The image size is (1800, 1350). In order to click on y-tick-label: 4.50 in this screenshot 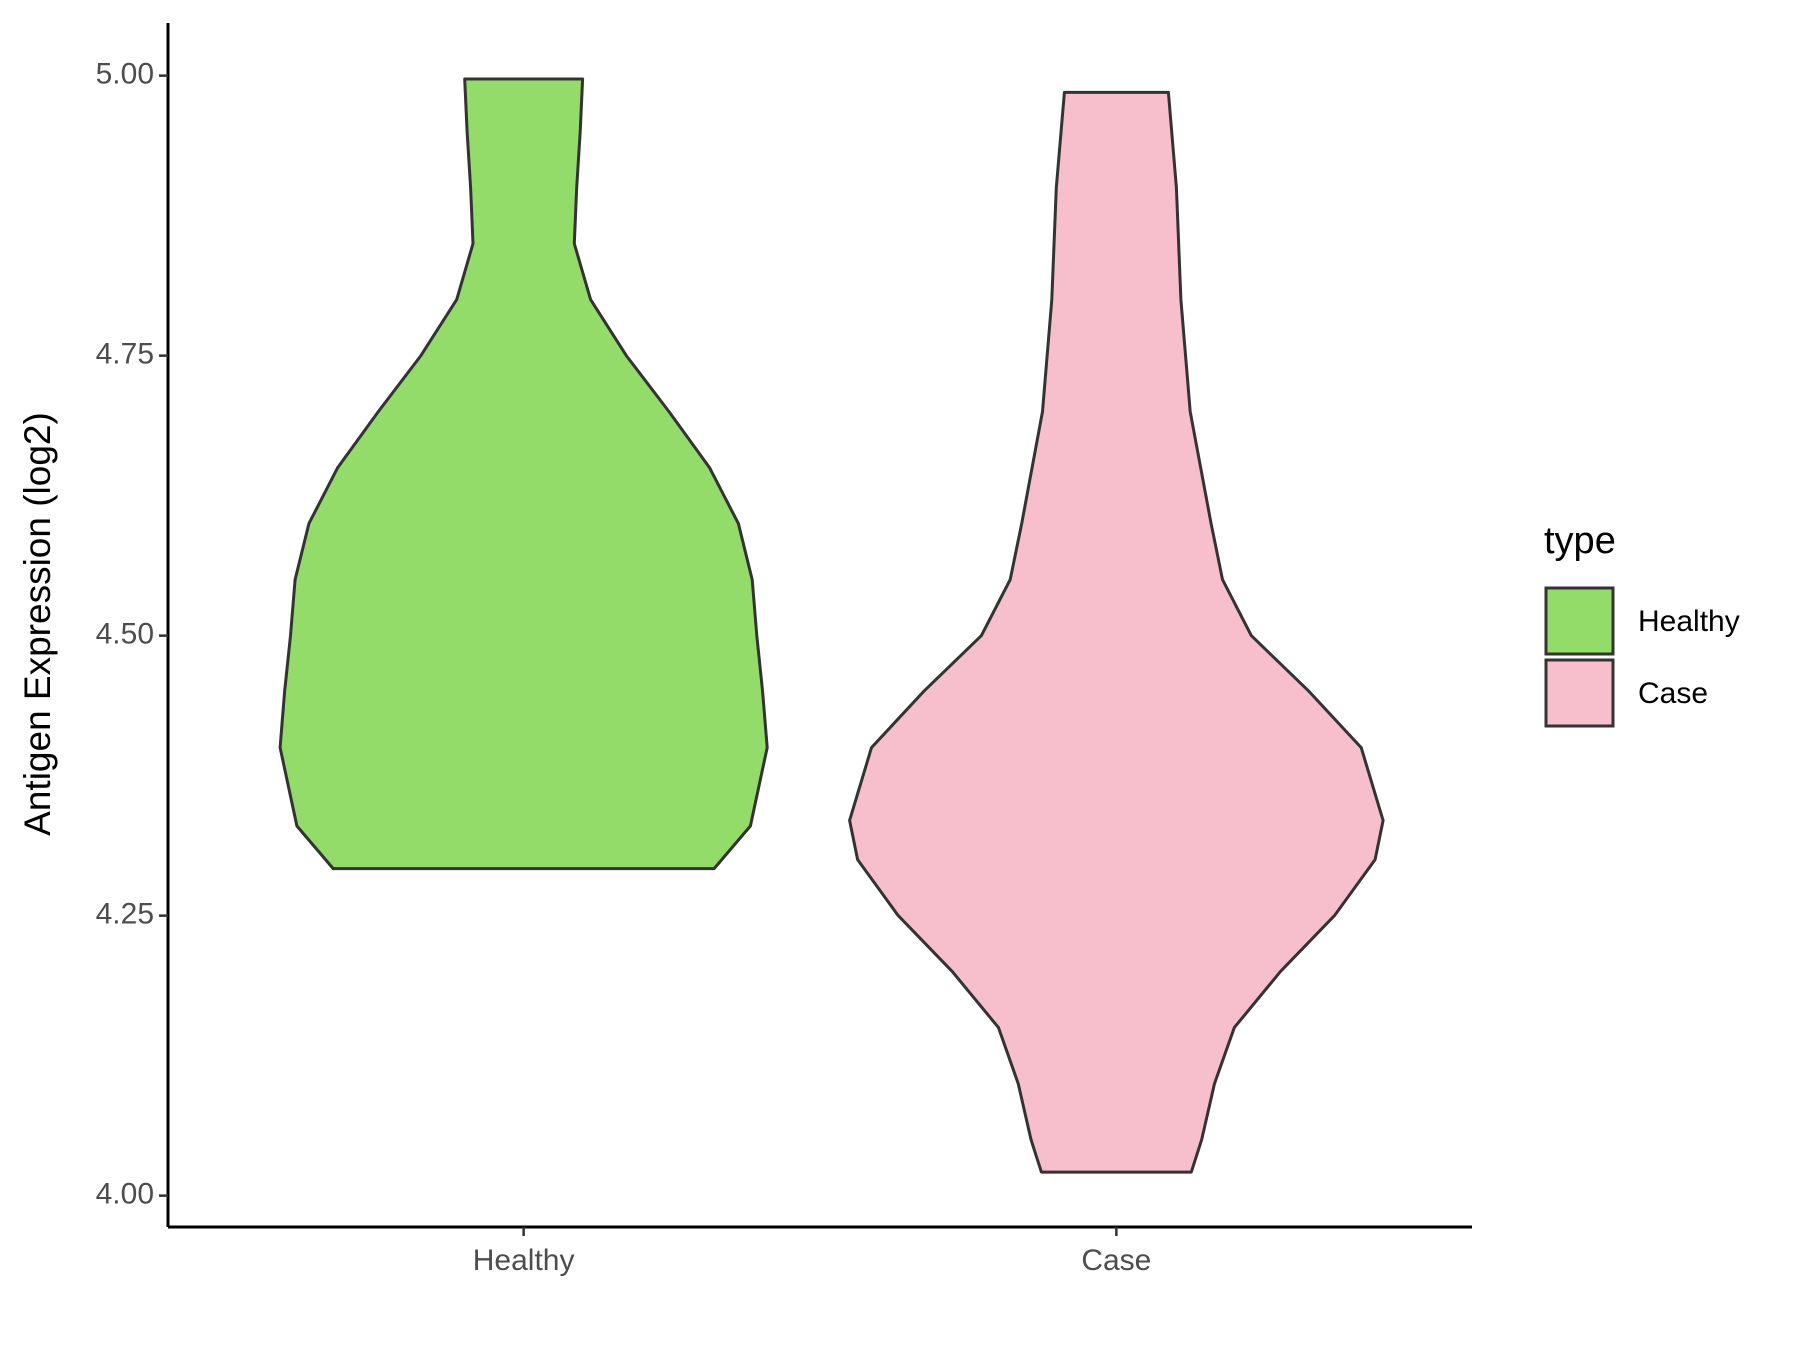, I will do `click(125, 634)`.